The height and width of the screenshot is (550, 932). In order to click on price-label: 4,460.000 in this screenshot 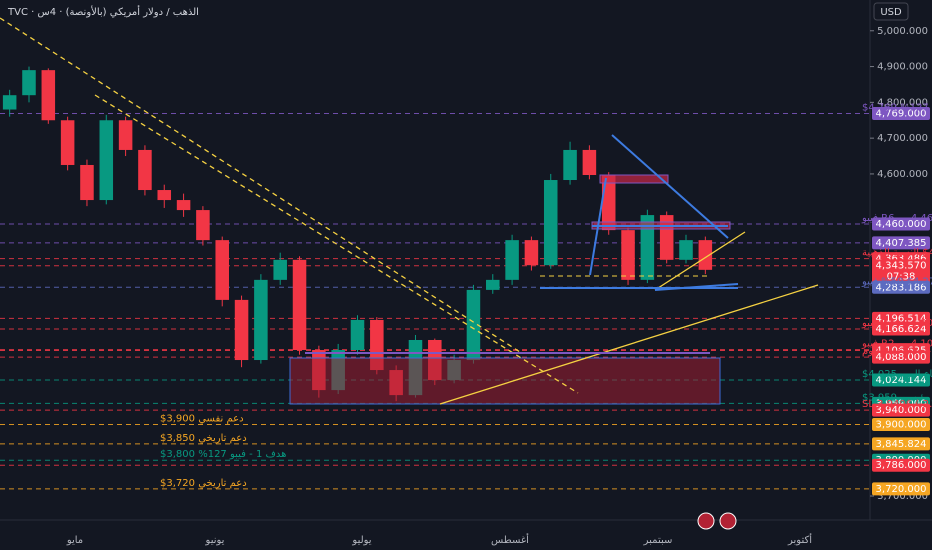, I will do `click(901, 224)`.